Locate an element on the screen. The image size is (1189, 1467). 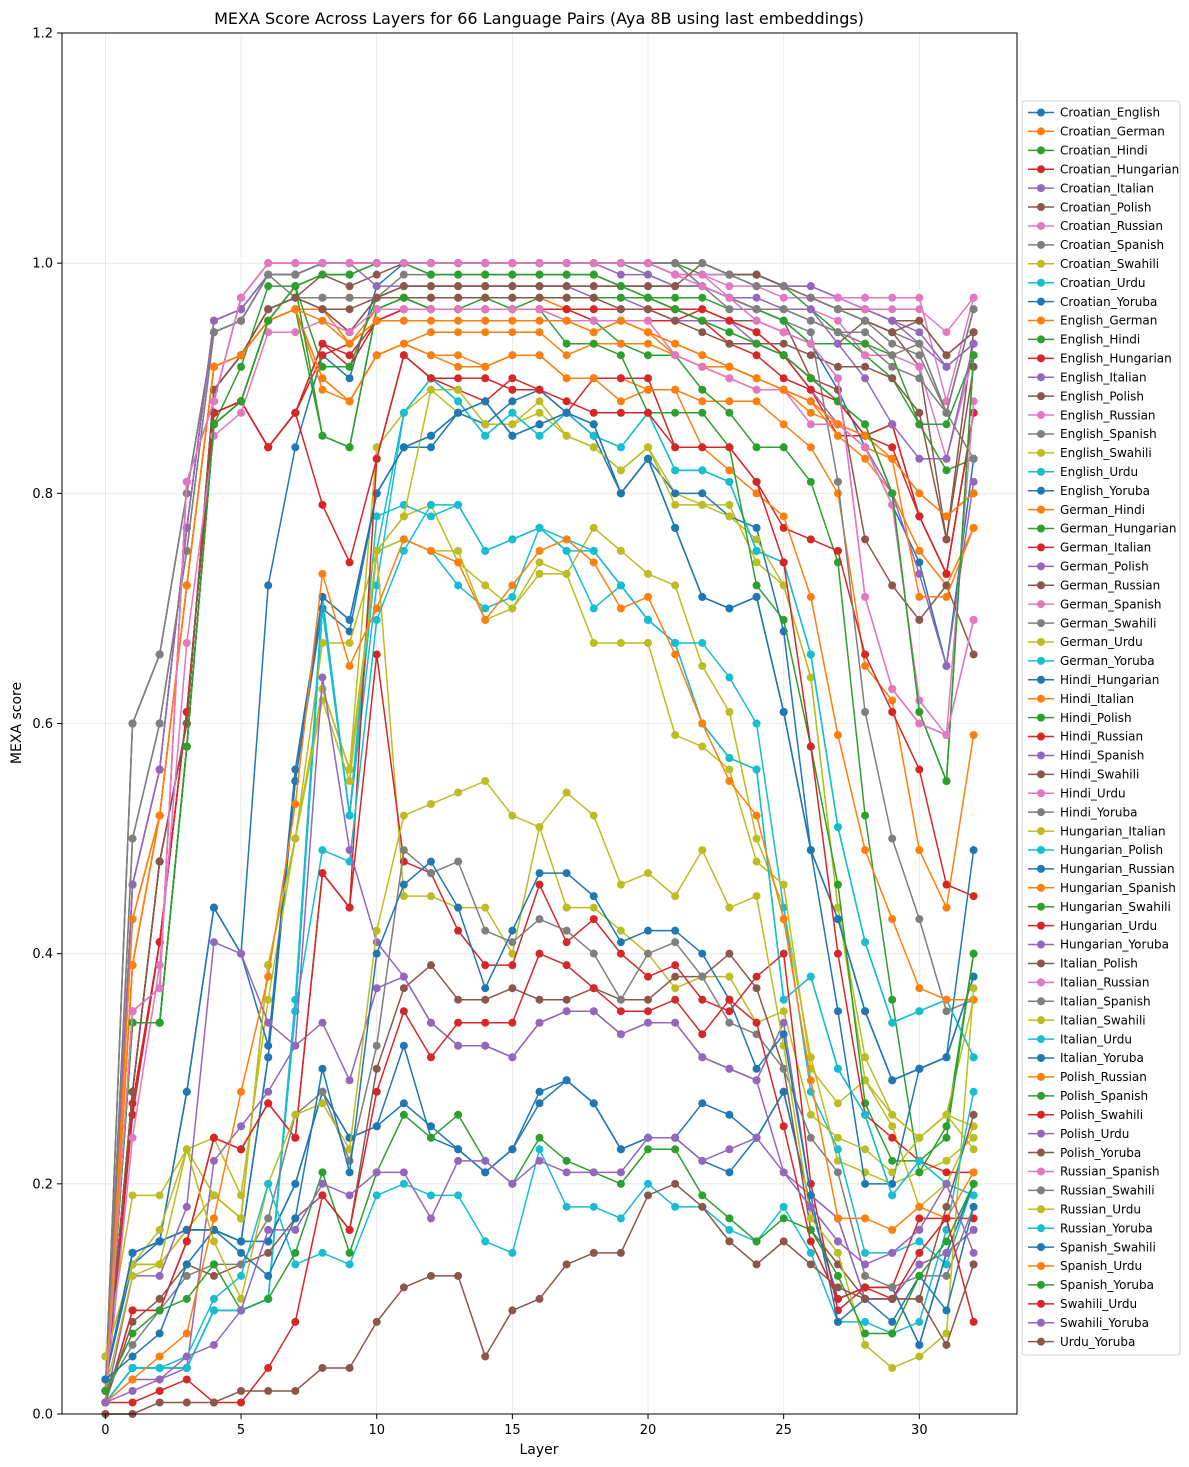
legend-label: English_Spanish is located at coordinates (1108, 434).